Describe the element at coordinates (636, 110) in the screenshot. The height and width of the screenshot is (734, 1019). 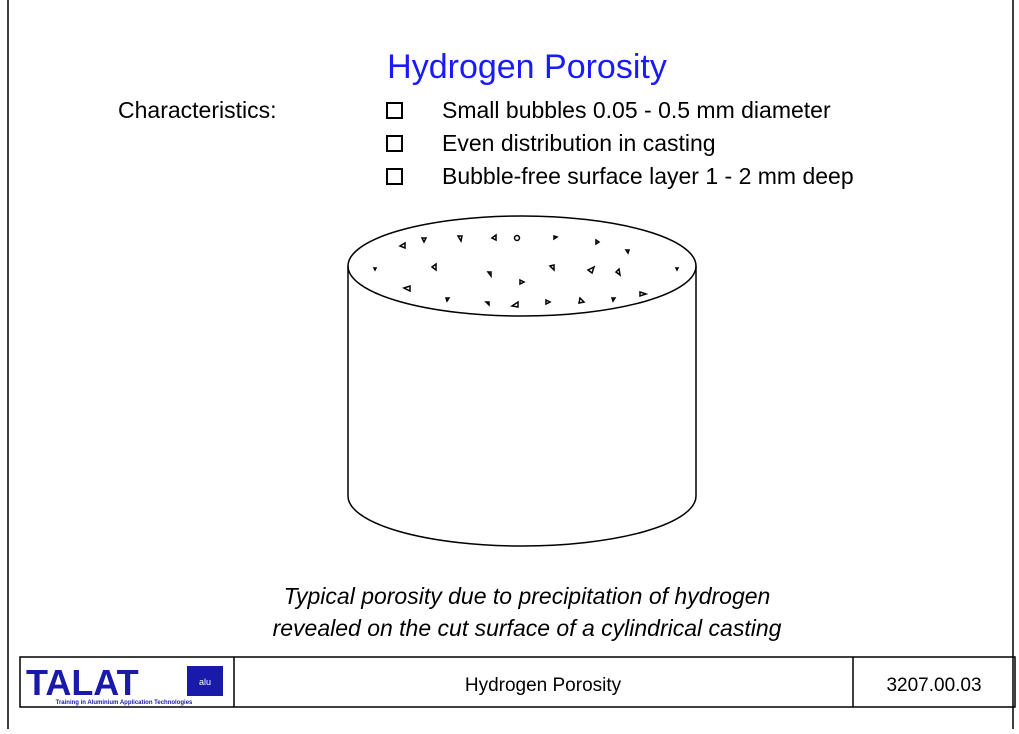
I see `bullet: Small bubbles 0.05 - 0.5 mm diameter` at that location.